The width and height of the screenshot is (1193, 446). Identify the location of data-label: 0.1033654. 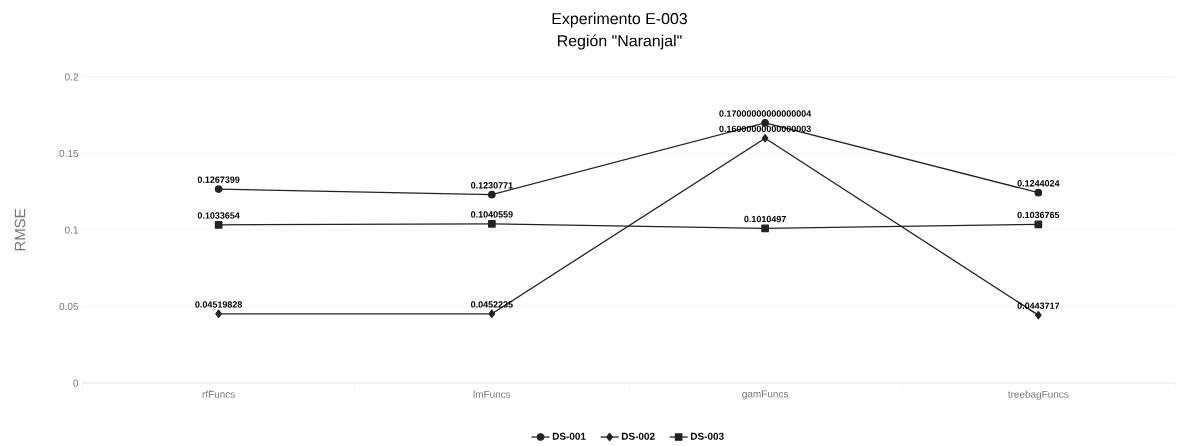
(218, 215).